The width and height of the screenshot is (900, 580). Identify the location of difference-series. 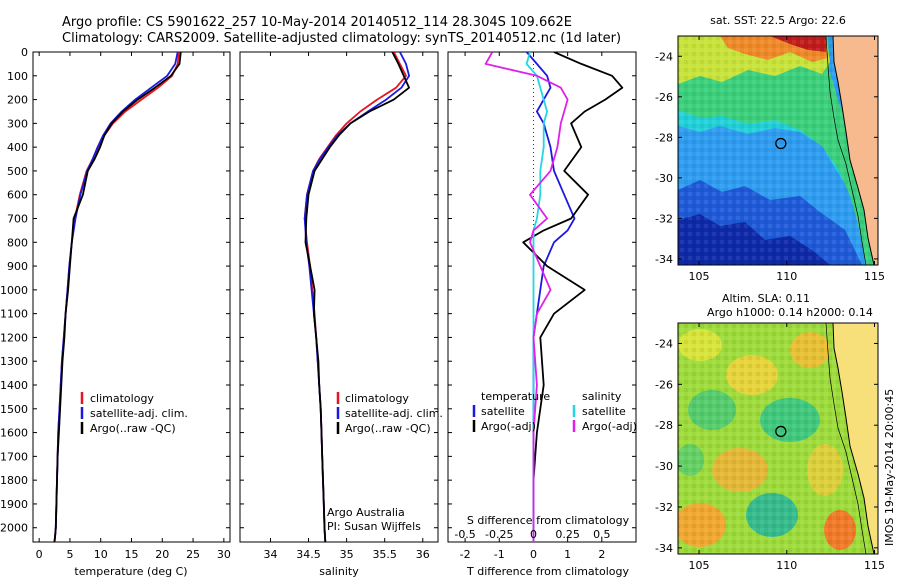
(554, 297).